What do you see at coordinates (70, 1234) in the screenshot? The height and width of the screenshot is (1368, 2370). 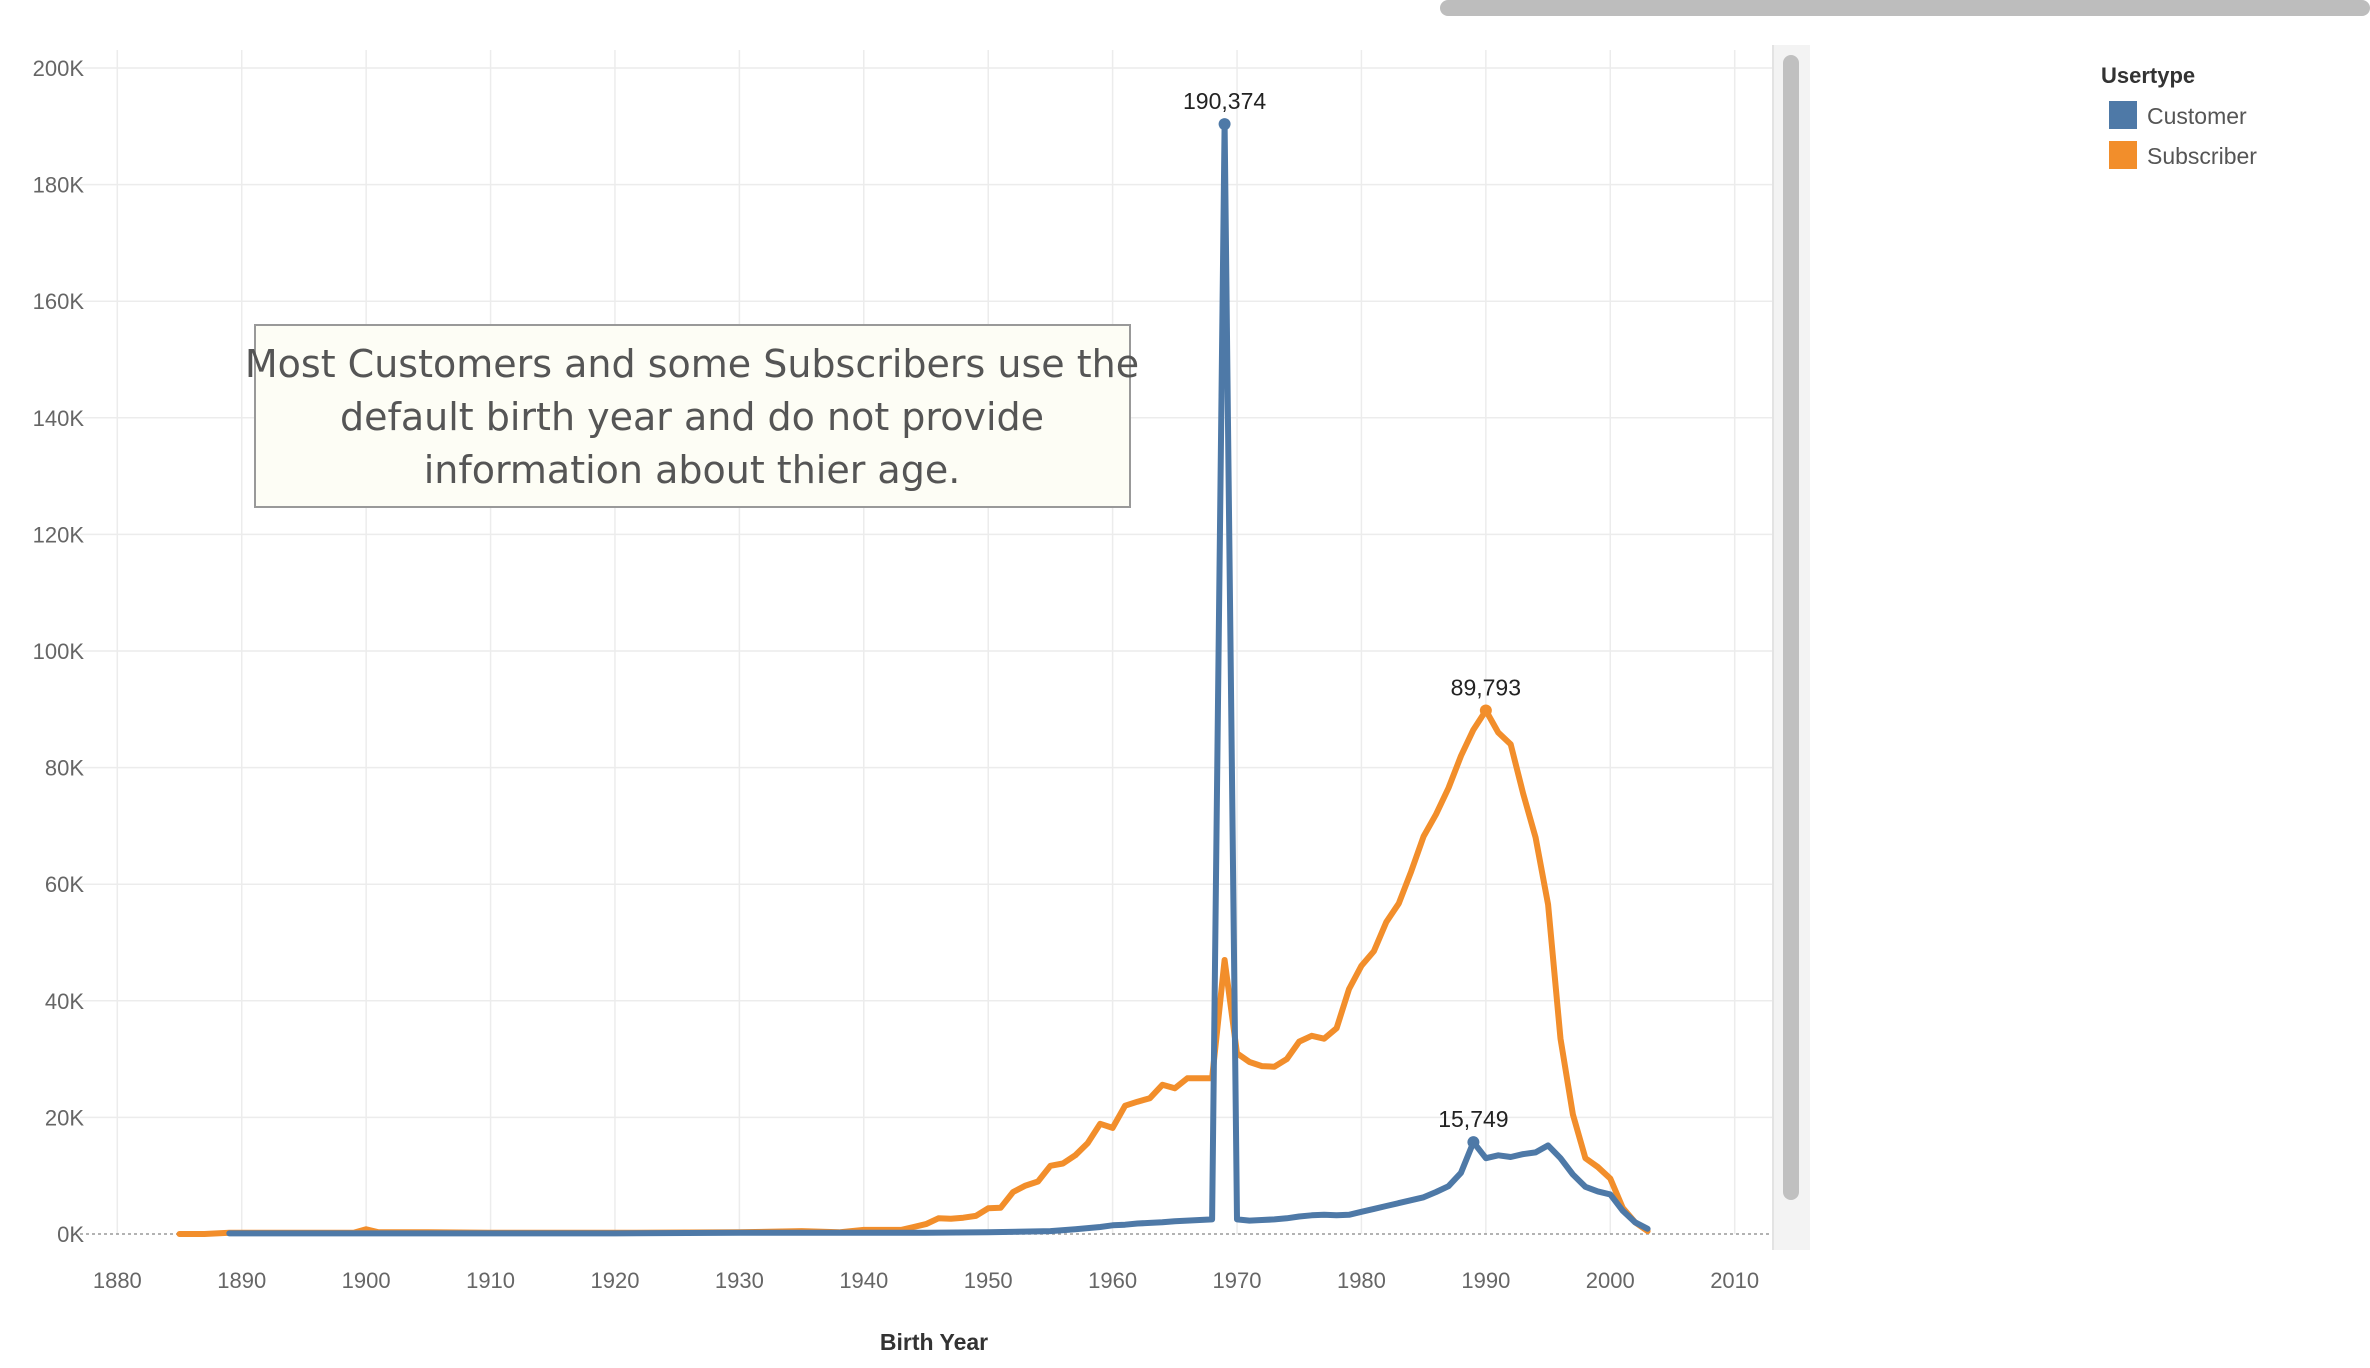 I see `y-tick-label: 0K` at bounding box center [70, 1234].